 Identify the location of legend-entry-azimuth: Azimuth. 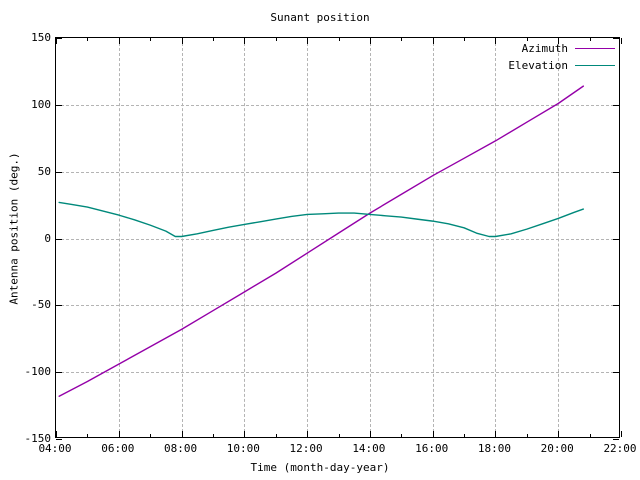
(568, 48).